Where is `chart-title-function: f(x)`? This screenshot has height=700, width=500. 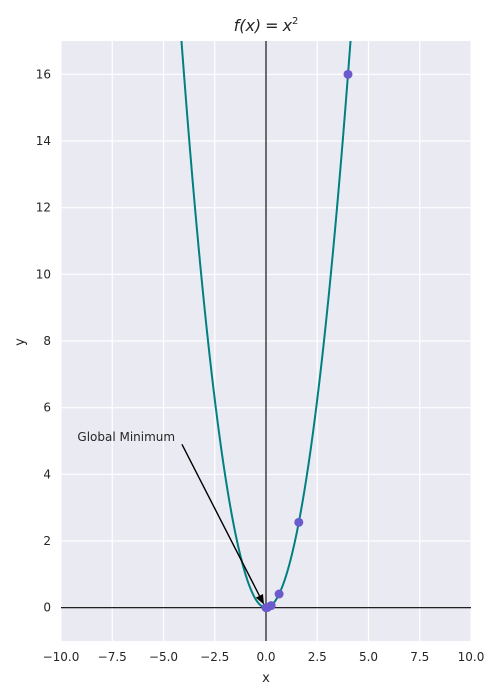 chart-title-function: f(x) is located at coordinates (248, 25).